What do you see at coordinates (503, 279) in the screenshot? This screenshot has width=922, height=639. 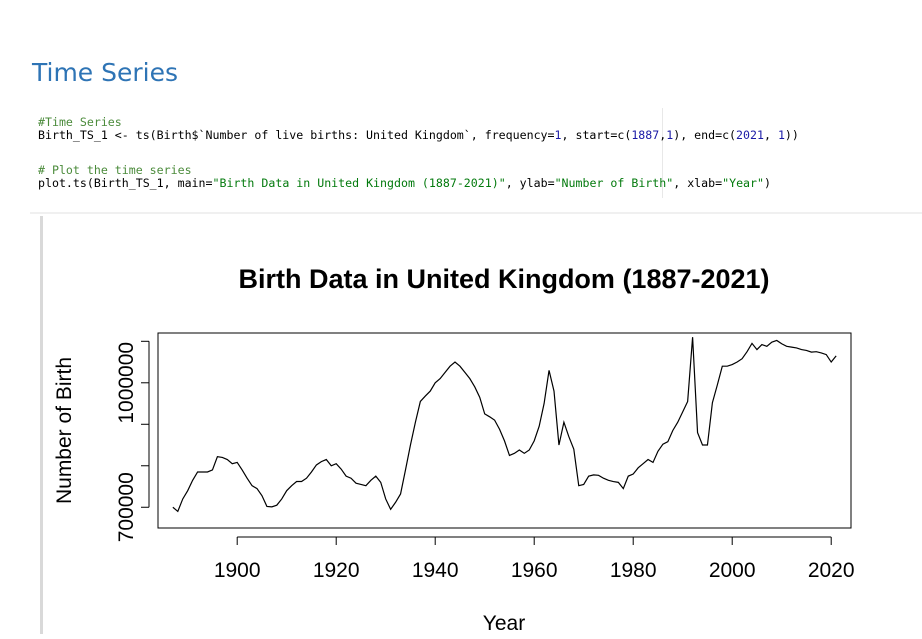 I see `chart-title: Birth Data in United Kingdom (1887-2021)` at bounding box center [503, 279].